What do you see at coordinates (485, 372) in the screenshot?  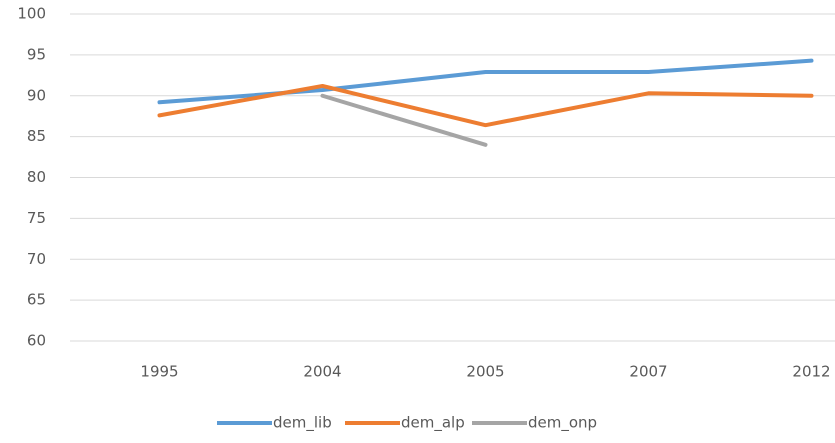 I see `x-tick-label: 2005` at bounding box center [485, 372].